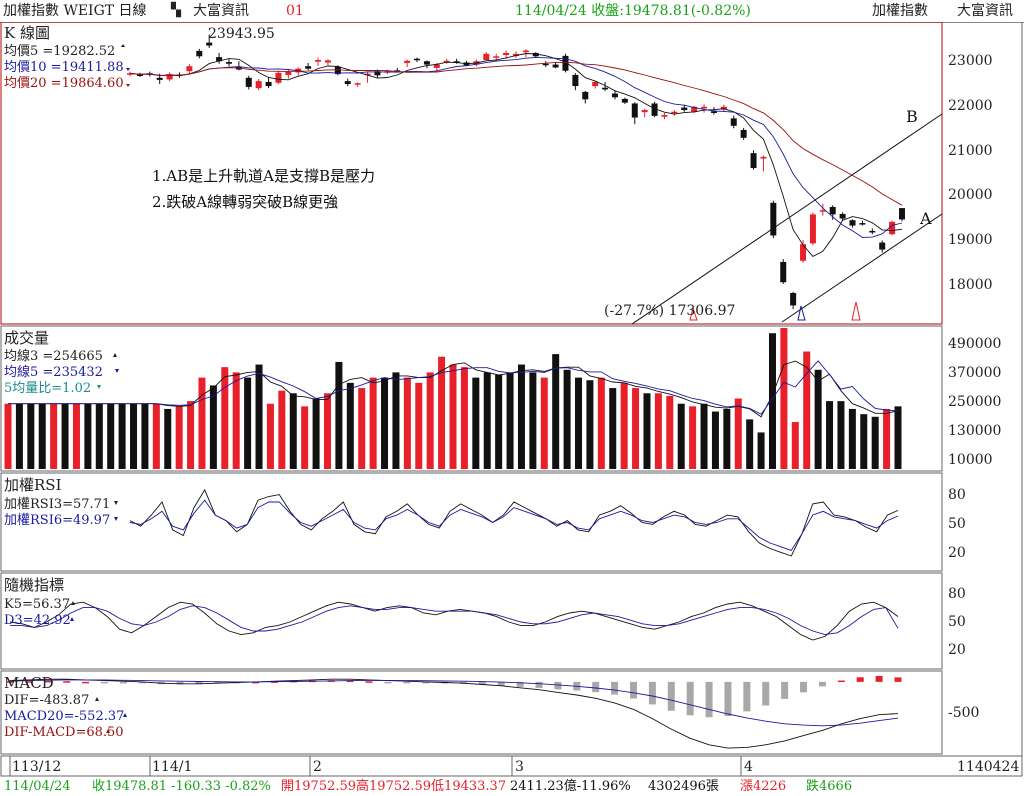 This screenshot has height=796, width=1024. What do you see at coordinates (37, 620) in the screenshot?
I see `d3-label: D3=42.92` at bounding box center [37, 620].